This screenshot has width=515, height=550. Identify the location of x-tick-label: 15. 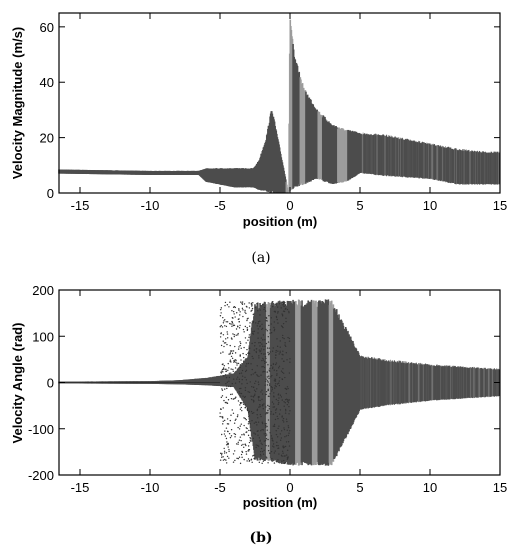
(500, 205).